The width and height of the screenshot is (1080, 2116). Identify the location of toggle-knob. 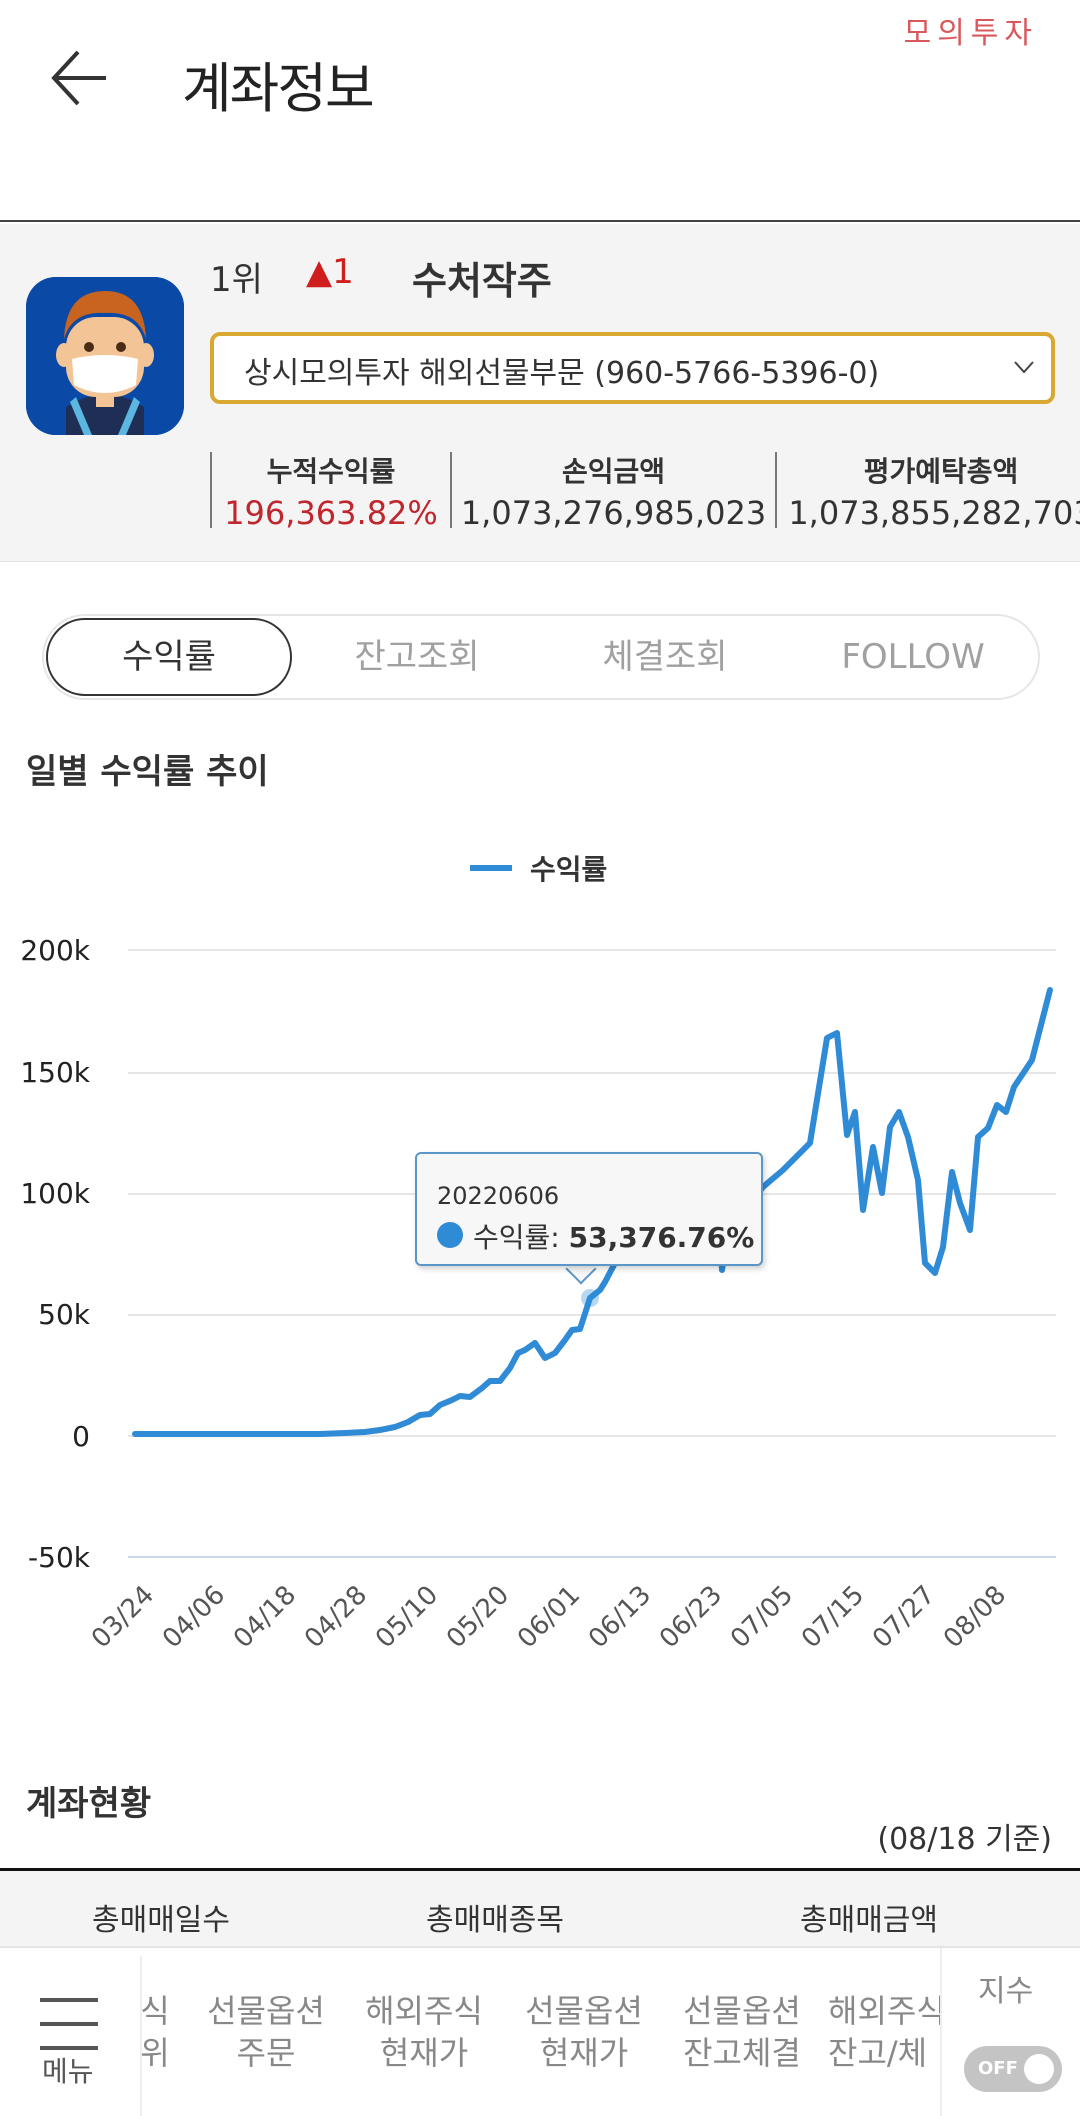
(1039, 2069).